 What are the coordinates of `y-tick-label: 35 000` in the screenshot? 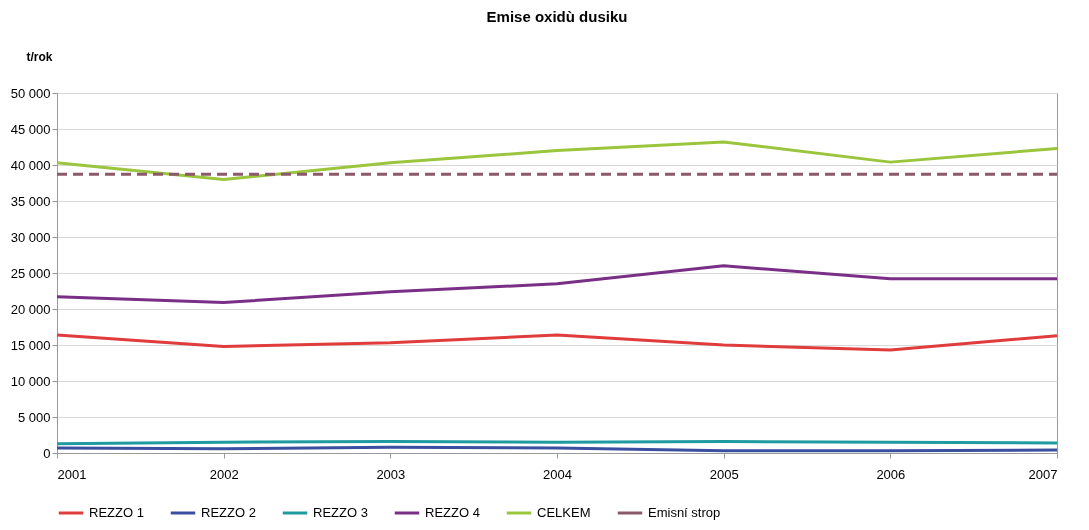 It's located at (30, 201).